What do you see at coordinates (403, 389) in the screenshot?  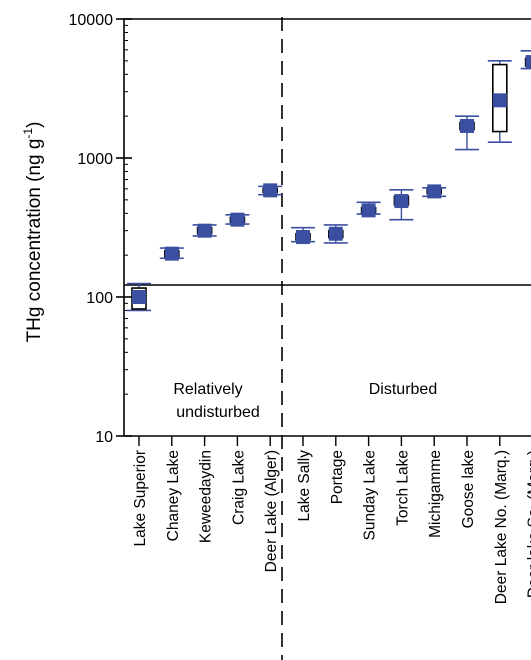 I see `region-label-disturbed: Disturbed` at bounding box center [403, 389].